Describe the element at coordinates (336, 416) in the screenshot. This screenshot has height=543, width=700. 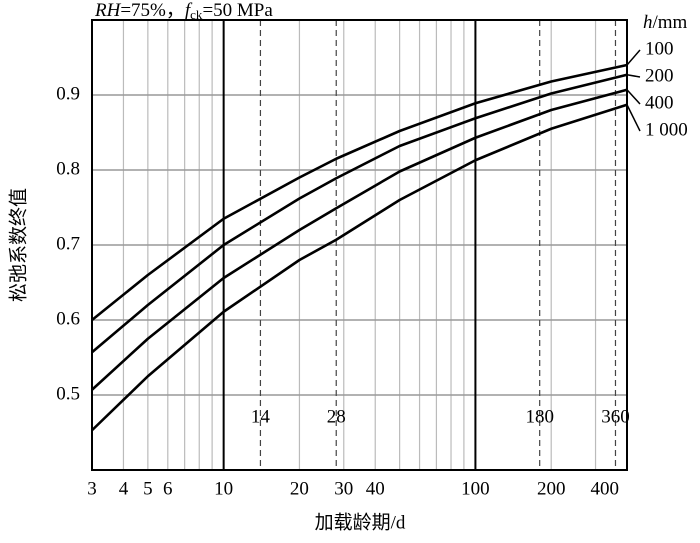
I see `marker-label: 28` at that location.